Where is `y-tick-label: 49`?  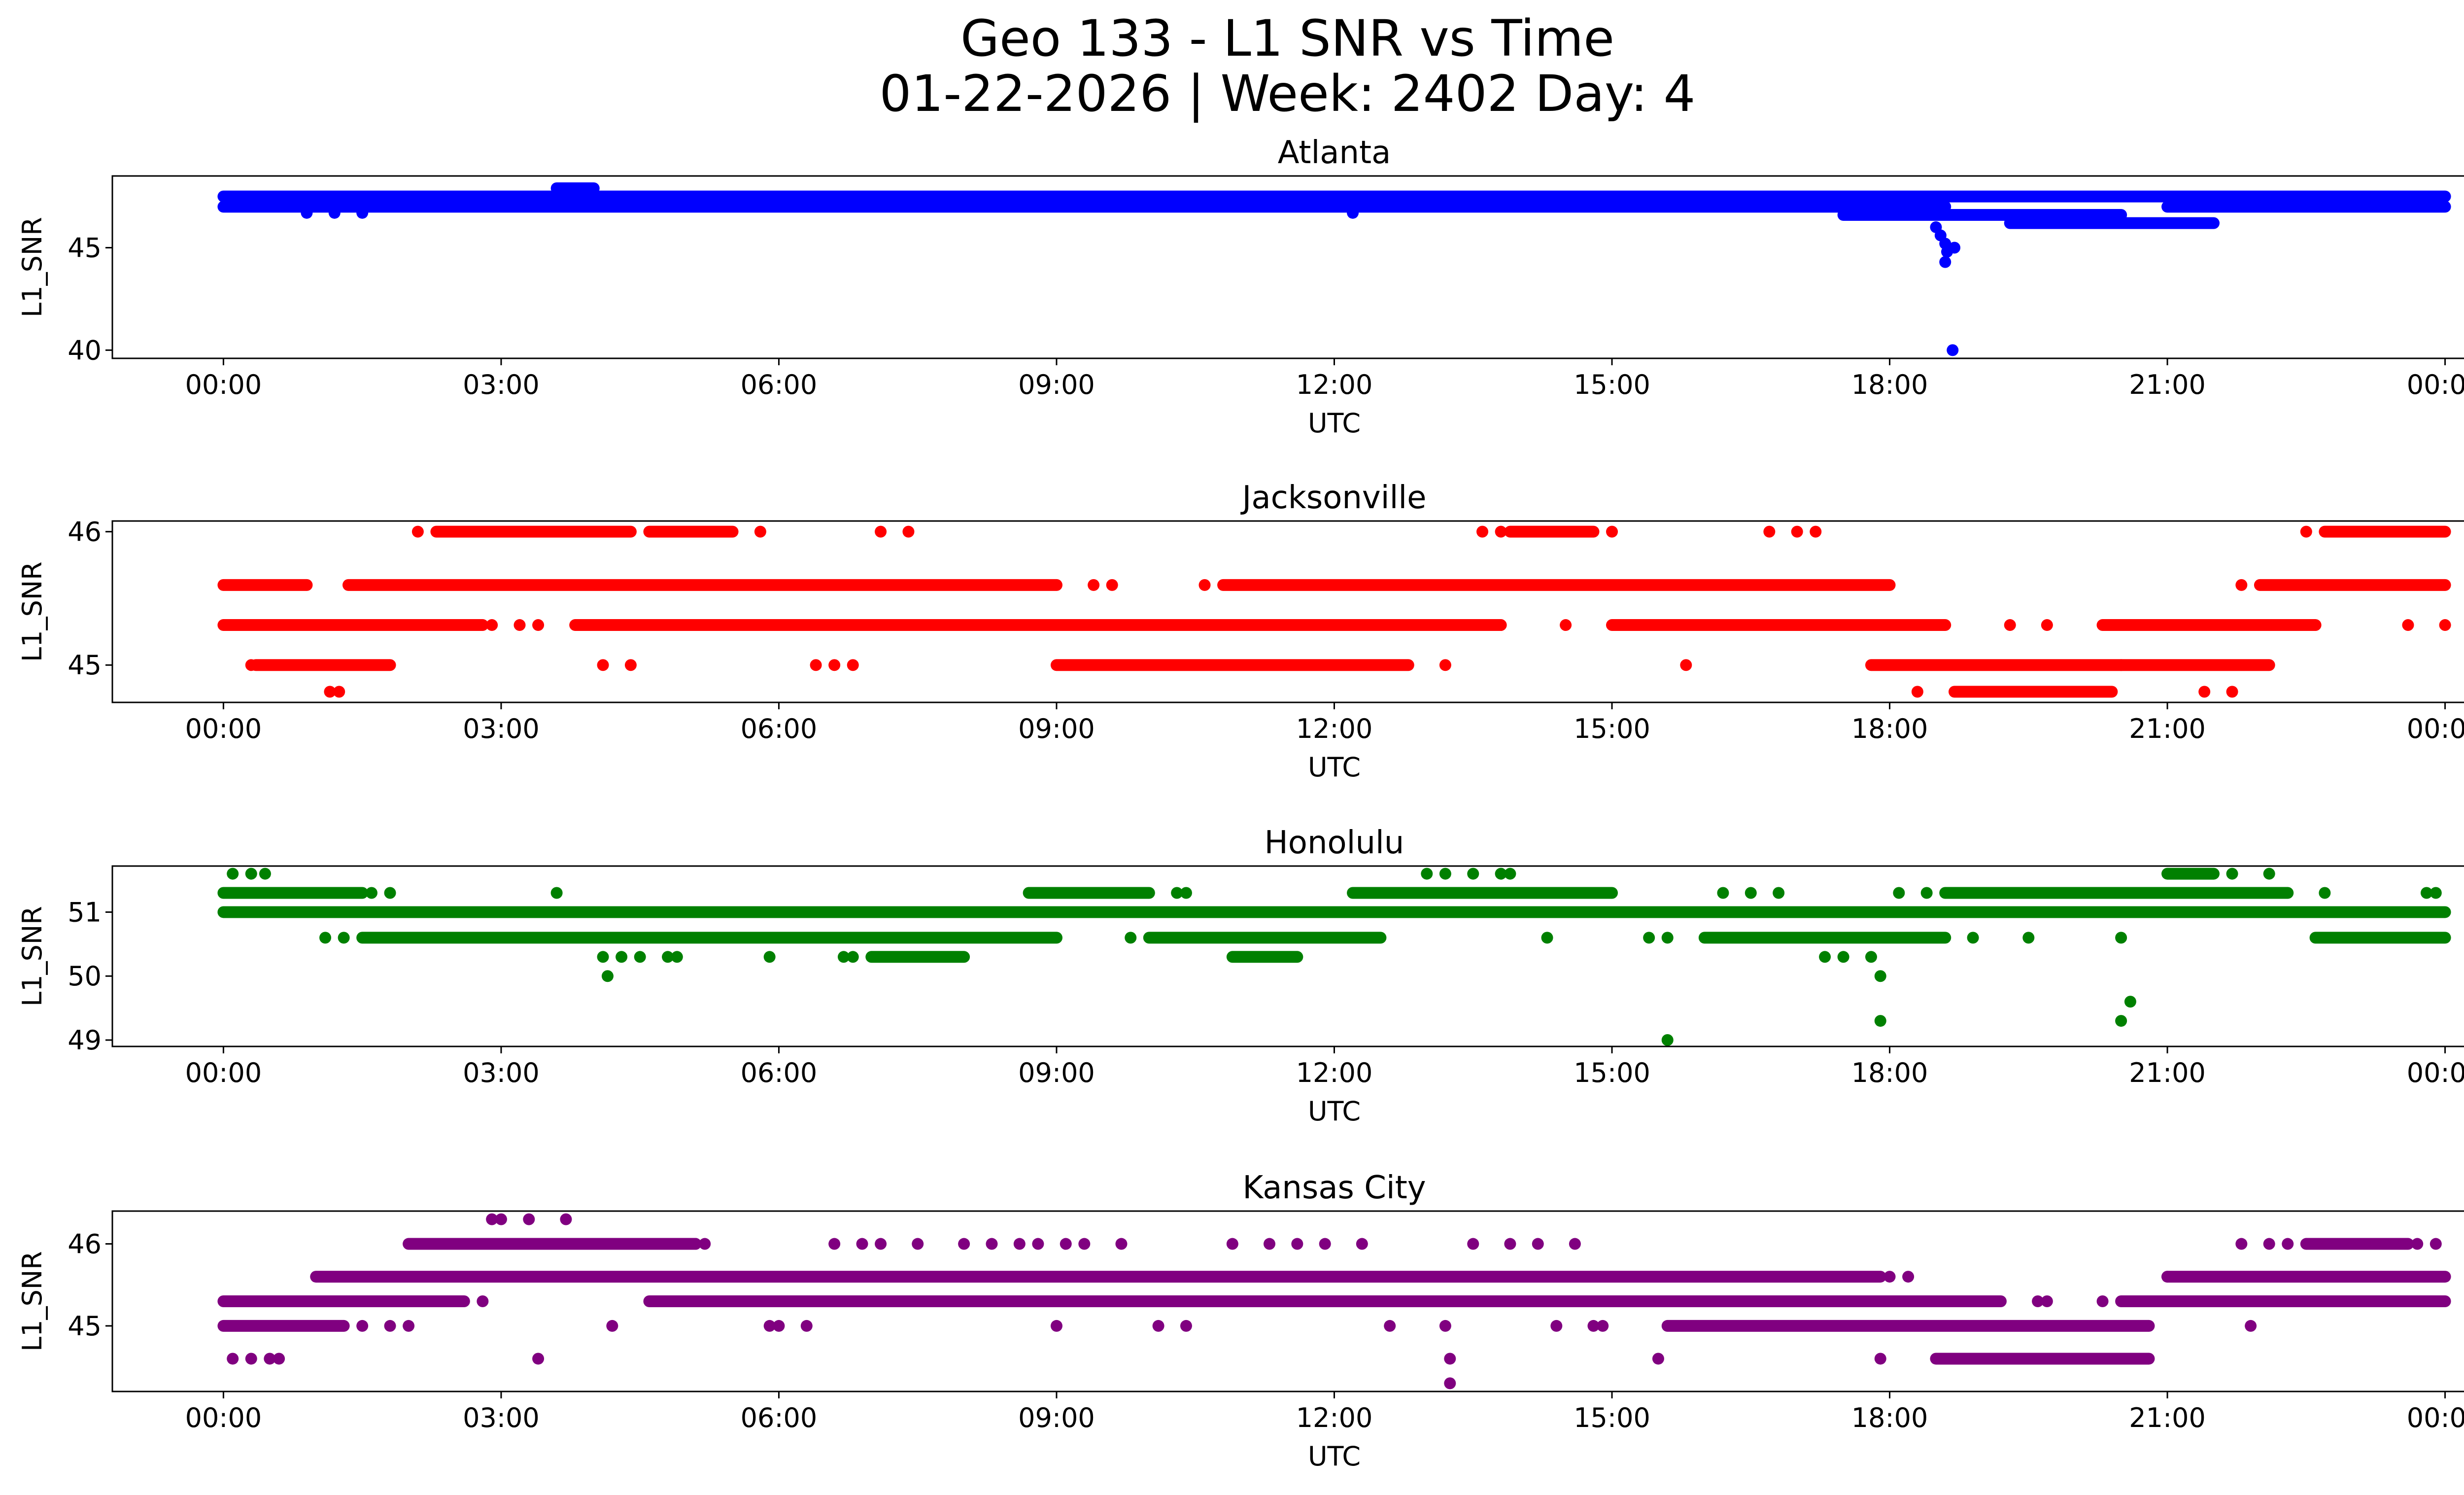
y-tick-label: 49 is located at coordinates (85, 1040).